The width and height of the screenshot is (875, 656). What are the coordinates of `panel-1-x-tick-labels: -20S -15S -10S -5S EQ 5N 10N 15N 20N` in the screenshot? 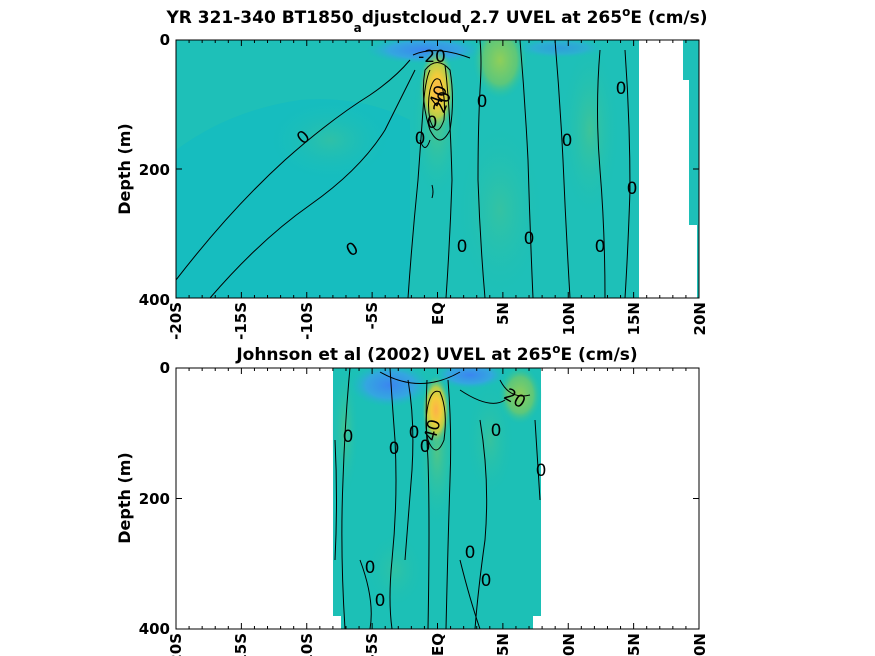 It's located at (438, 321).